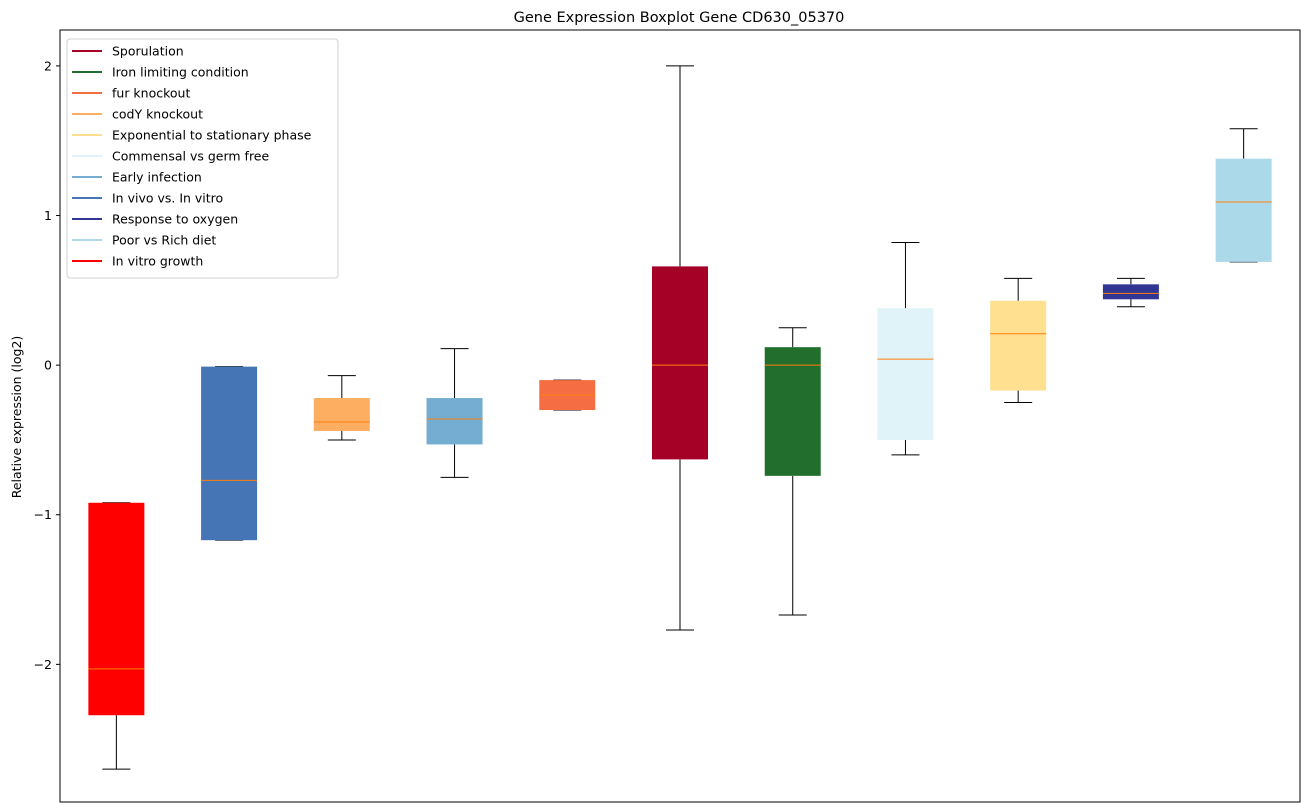 The image size is (1309, 812). What do you see at coordinates (16, 417) in the screenshot?
I see `y-axis-label: Relative expression (log2)` at bounding box center [16, 417].